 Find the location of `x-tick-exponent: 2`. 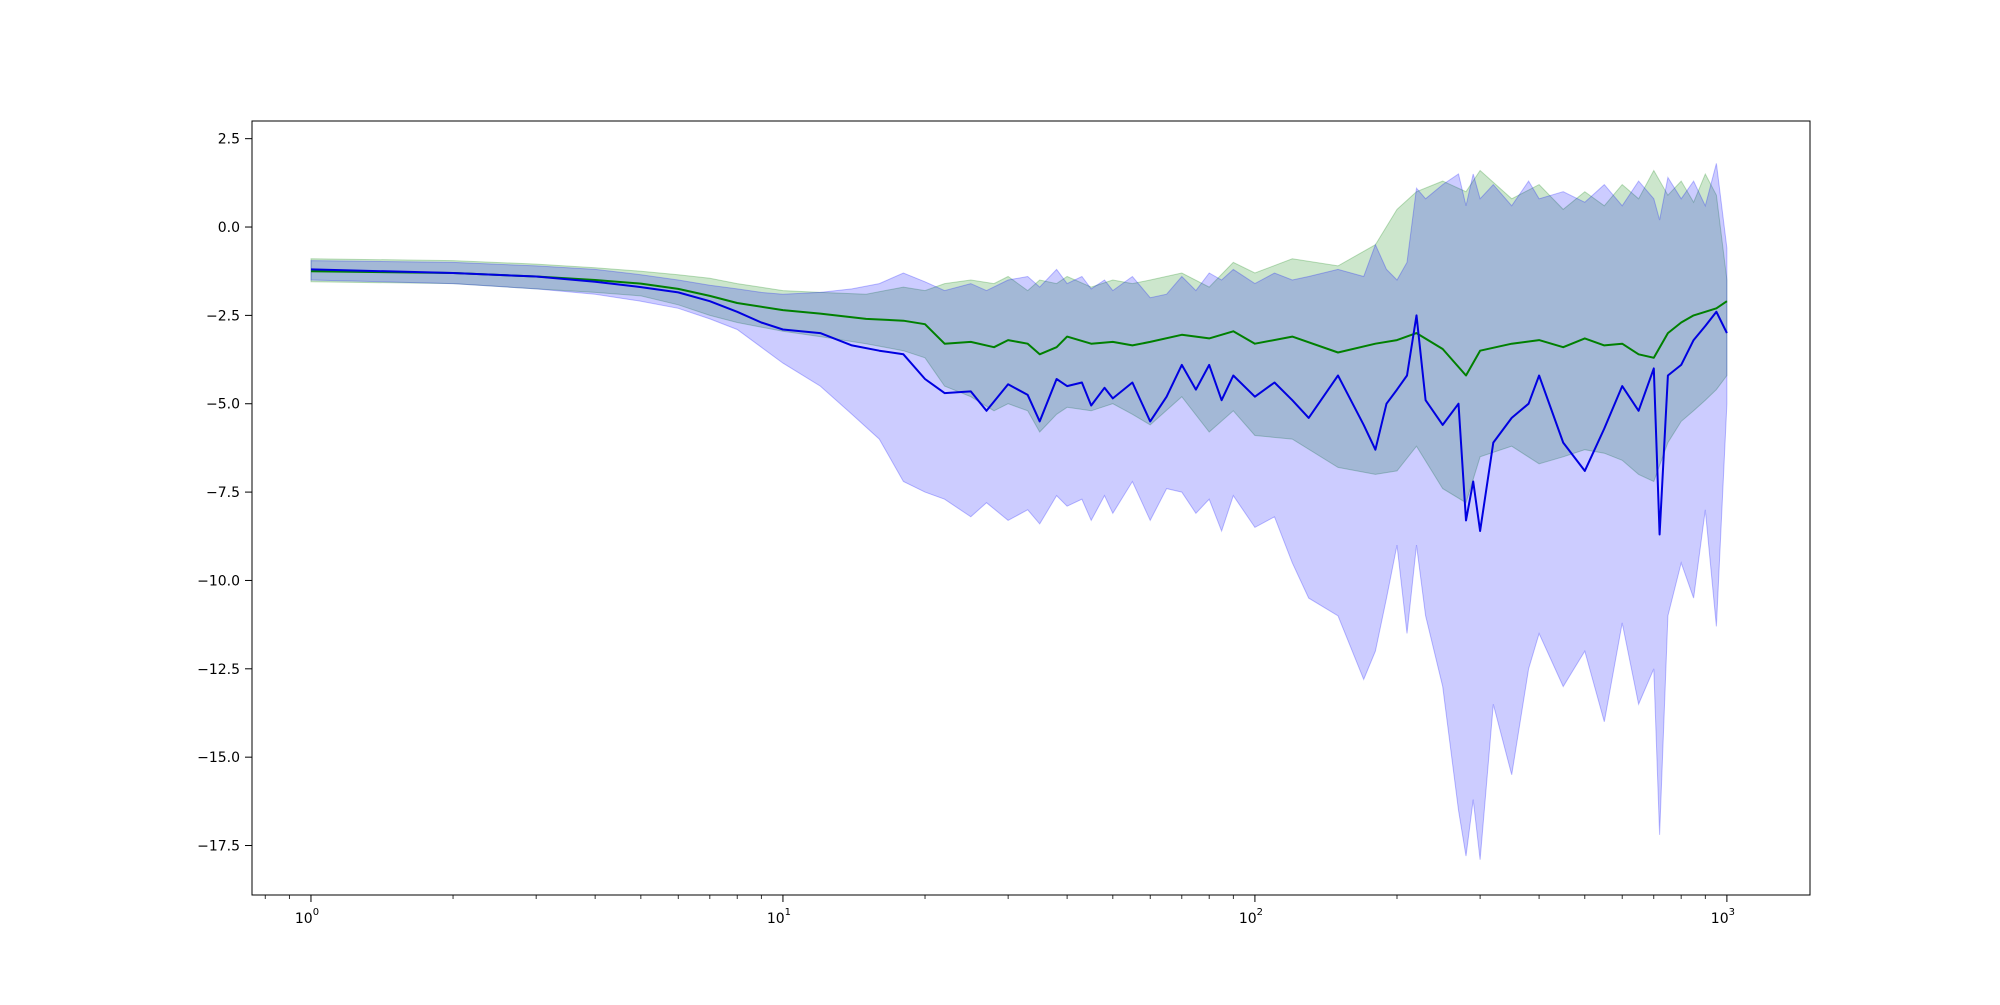

x-tick-exponent: 2 is located at coordinates (1260, 912).